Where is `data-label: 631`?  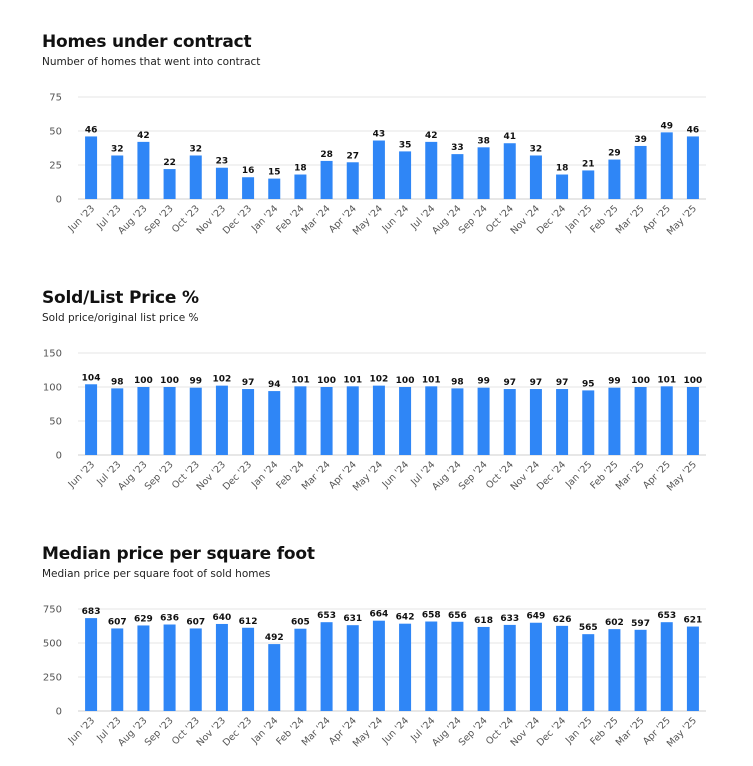 data-label: 631 is located at coordinates (352, 619).